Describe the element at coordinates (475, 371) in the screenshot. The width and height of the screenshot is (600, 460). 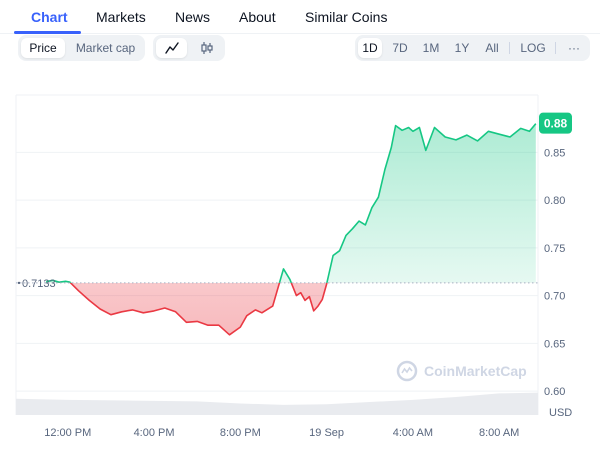
I see `watermark-text: CoinMarketCap` at that location.